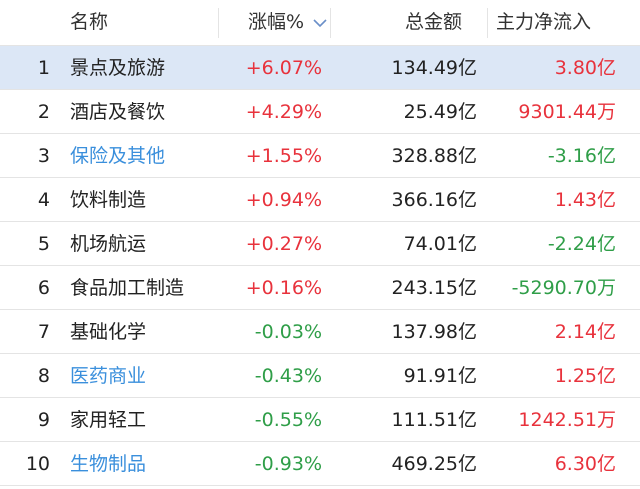  I want to click on row-flow: -2.24亿, so click(581, 244).